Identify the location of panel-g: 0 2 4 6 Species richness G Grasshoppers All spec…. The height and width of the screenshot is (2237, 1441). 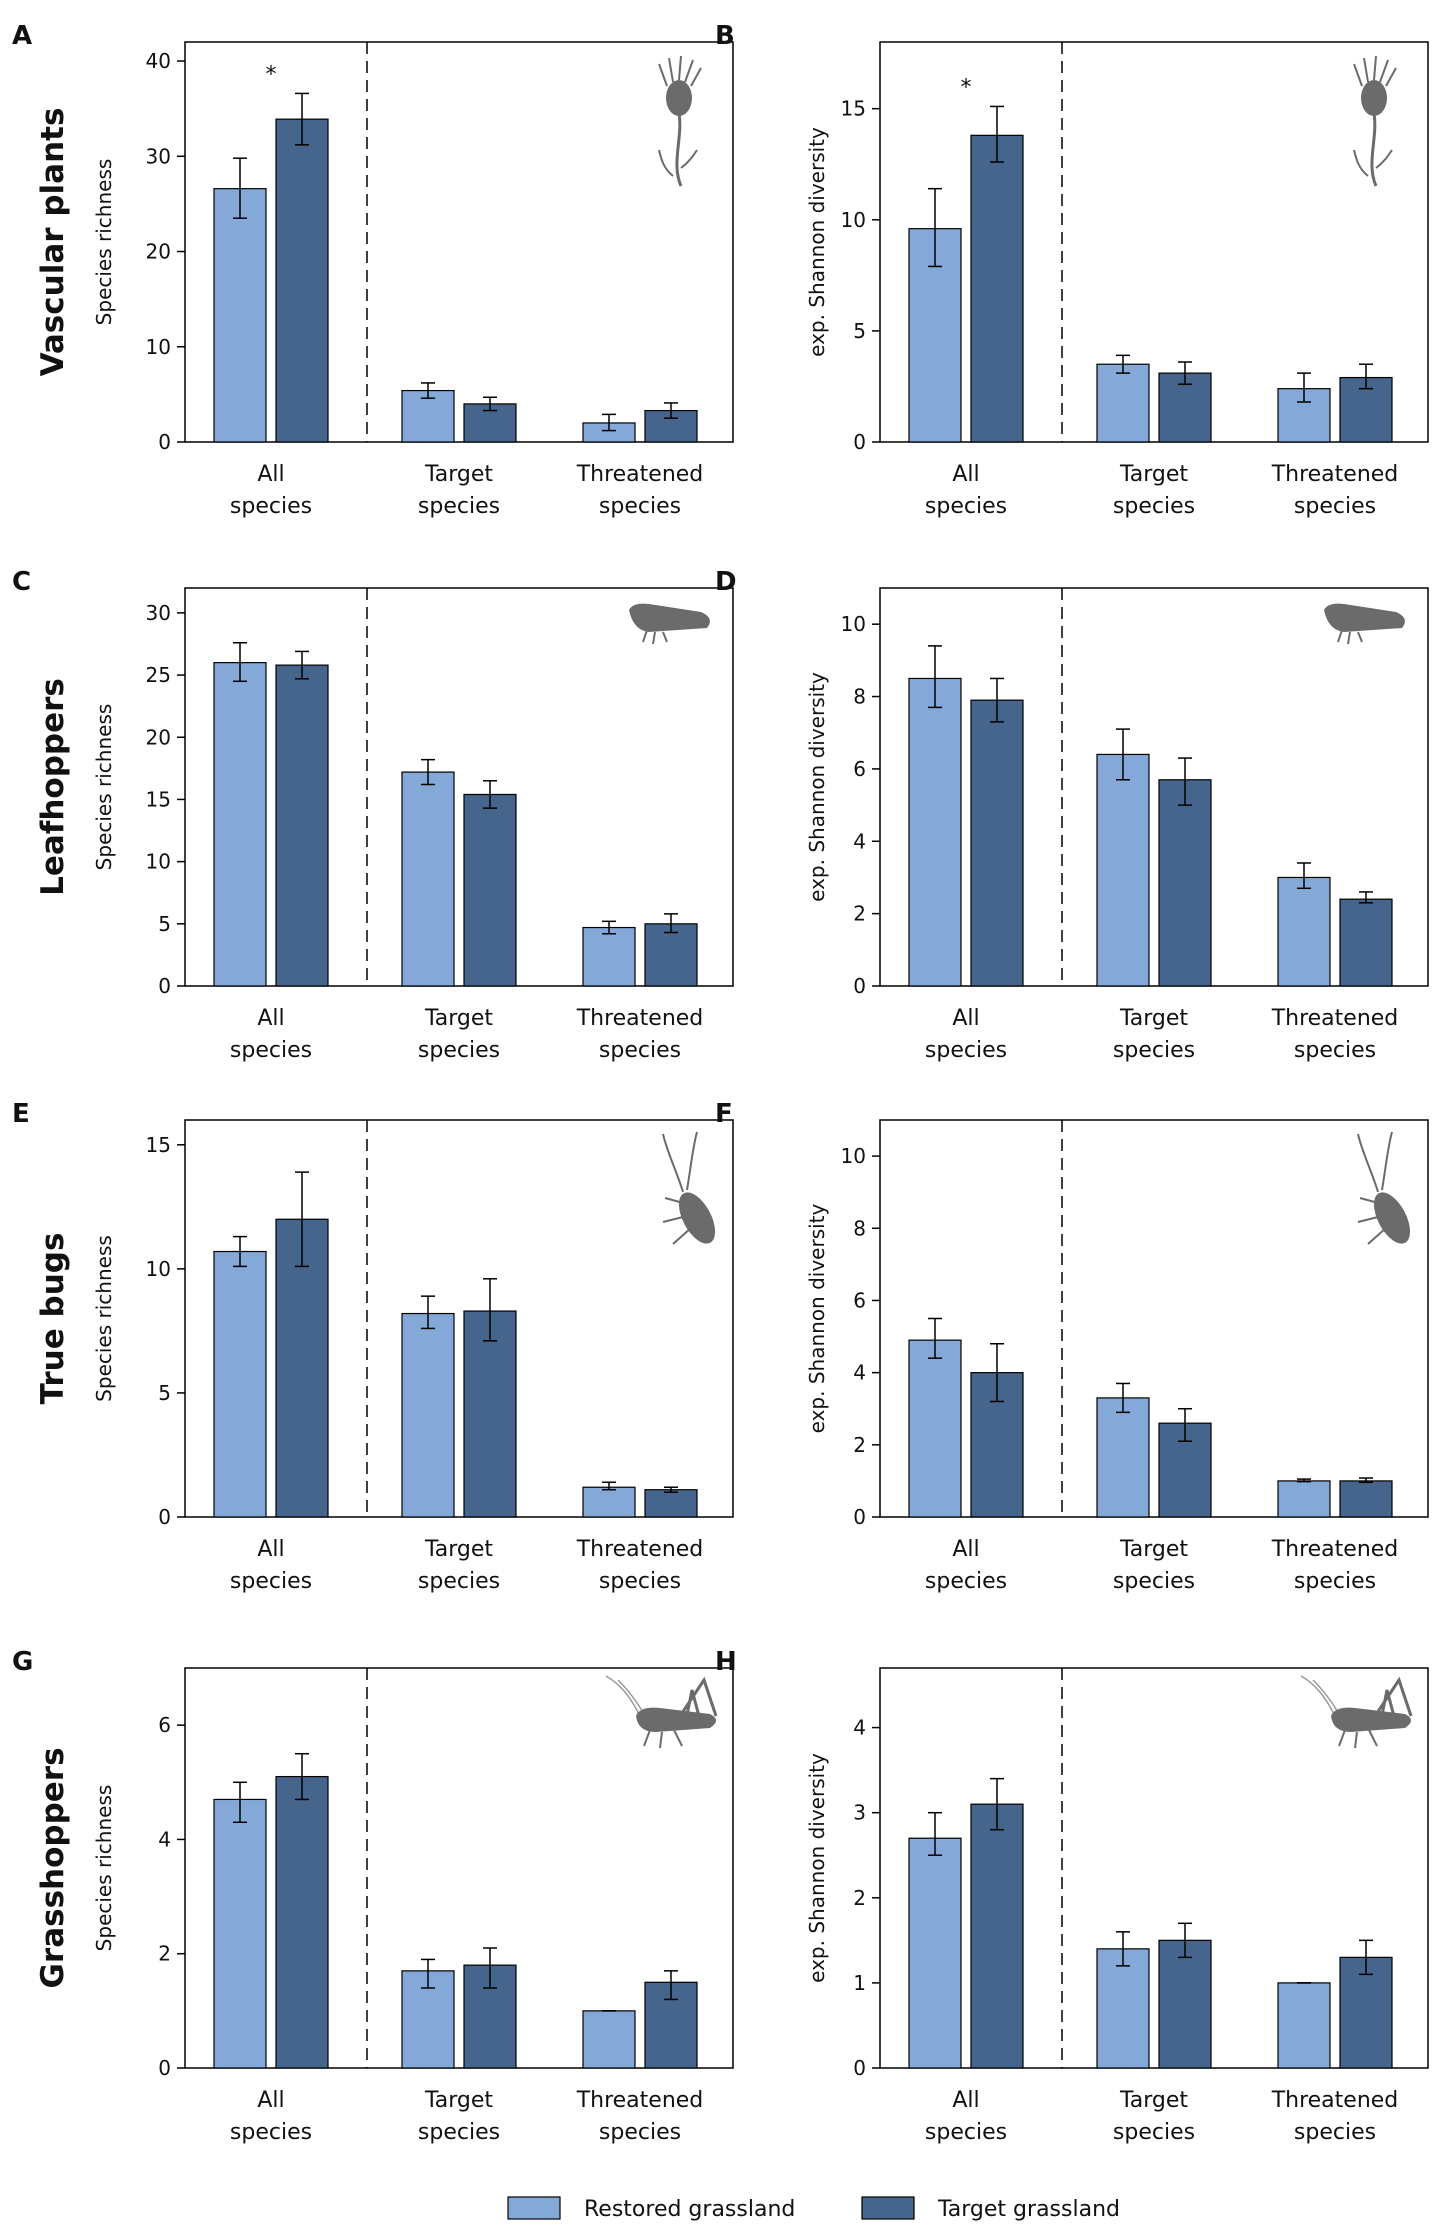
(373, 1896).